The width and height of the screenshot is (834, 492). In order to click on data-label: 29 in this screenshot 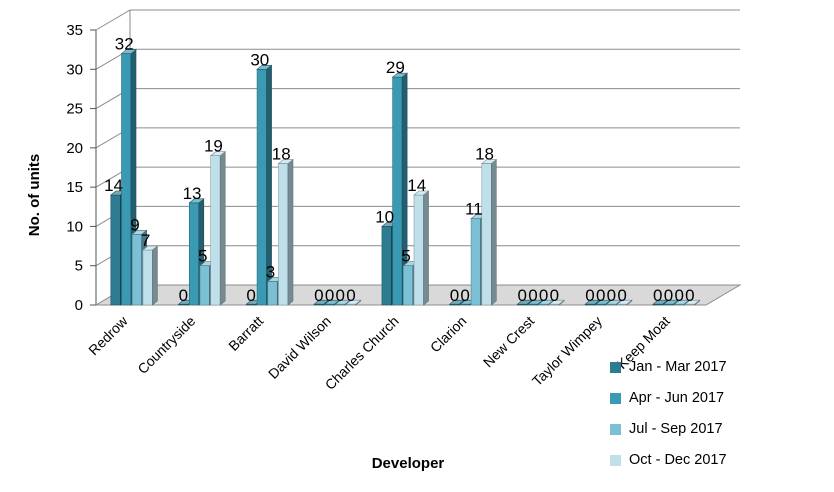, I will do `click(395, 67)`.